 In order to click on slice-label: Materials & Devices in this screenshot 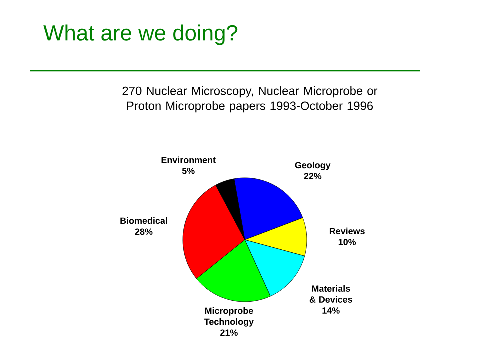, I will do `click(331, 294)`.